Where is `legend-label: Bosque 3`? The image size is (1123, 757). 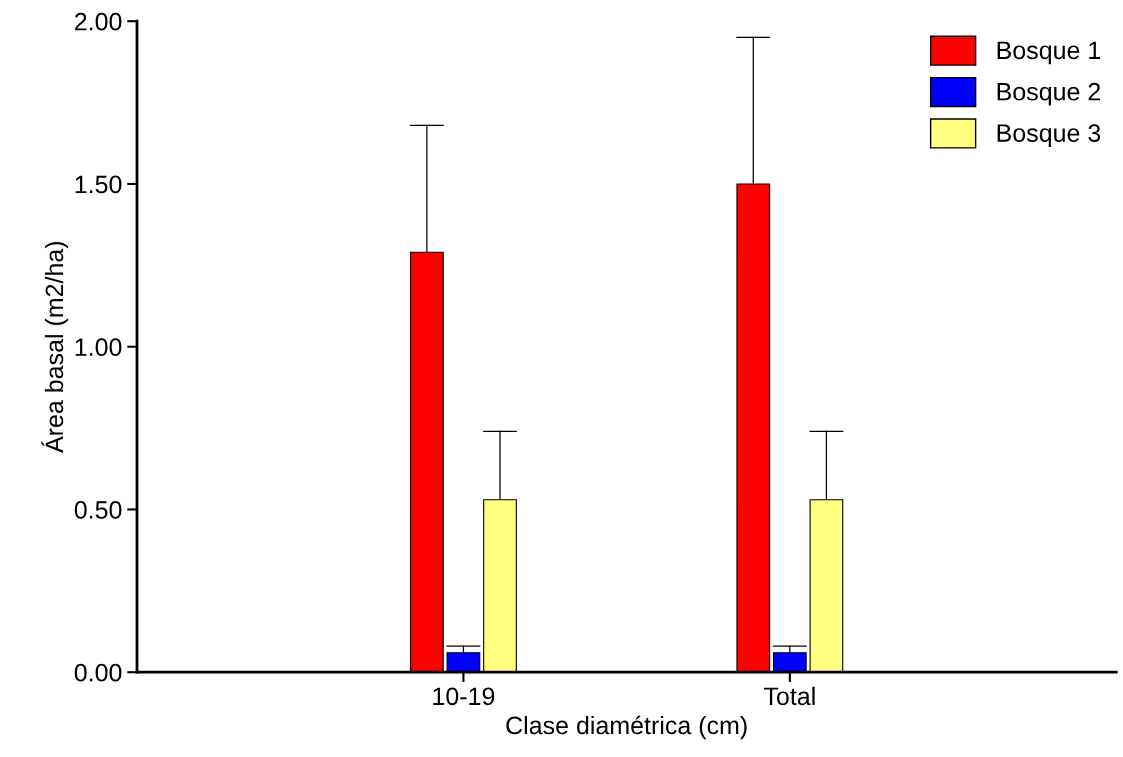 legend-label: Bosque 3 is located at coordinates (1049, 135).